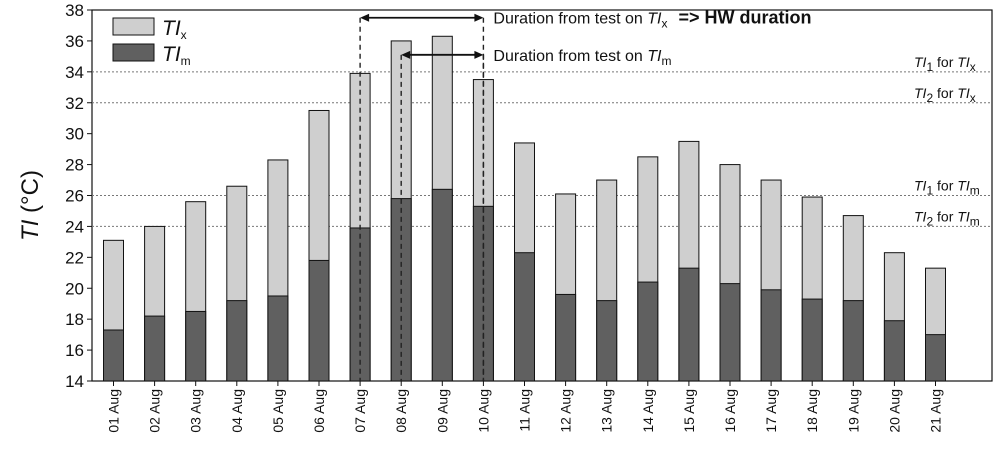 The image size is (996, 461). What do you see at coordinates (74, 10) in the screenshot?
I see `y-tick-label: 38` at bounding box center [74, 10].